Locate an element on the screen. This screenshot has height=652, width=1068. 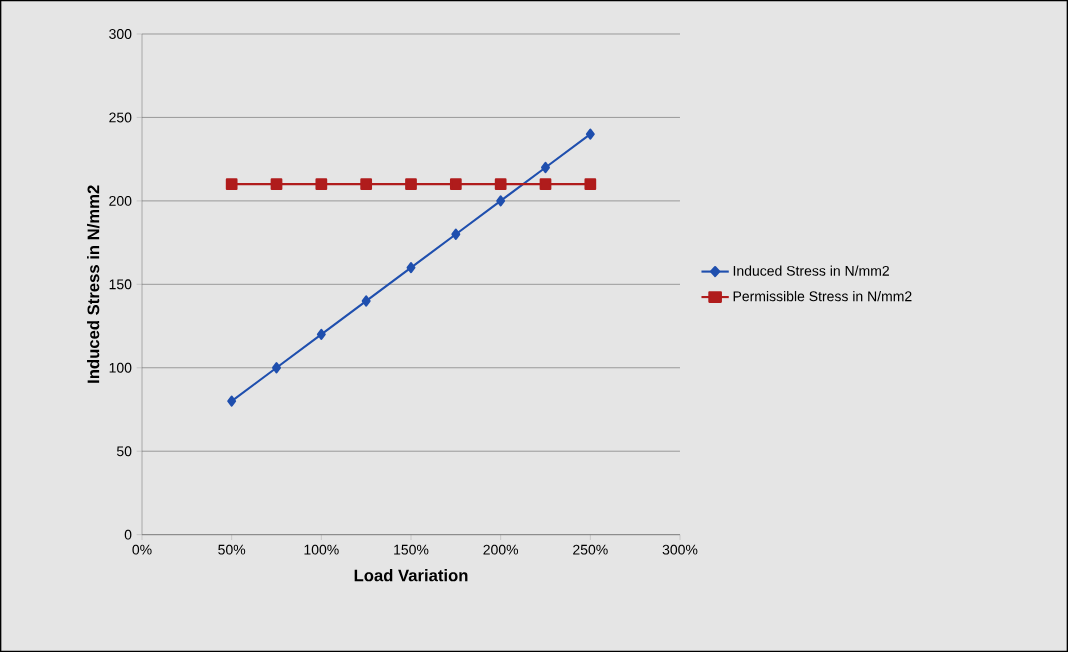
x-tick-label: 300% is located at coordinates (680, 549).